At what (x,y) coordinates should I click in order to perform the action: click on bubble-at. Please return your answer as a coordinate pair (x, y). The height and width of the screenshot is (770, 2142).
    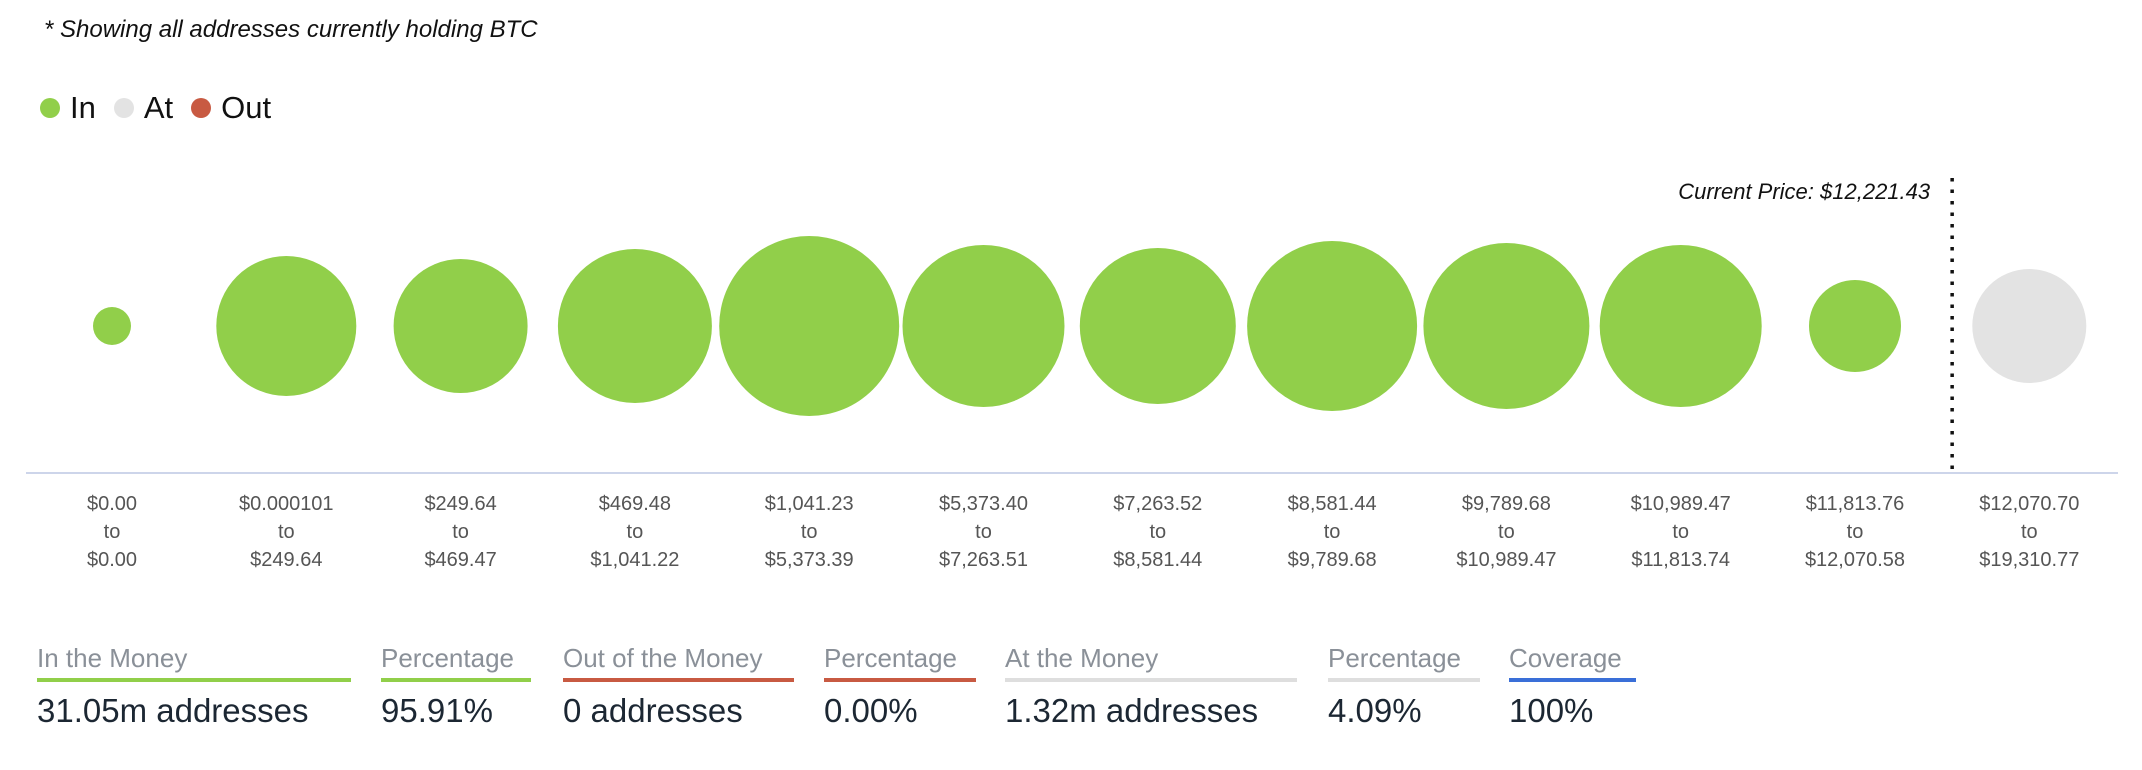
    Looking at the image, I should click on (2029, 326).